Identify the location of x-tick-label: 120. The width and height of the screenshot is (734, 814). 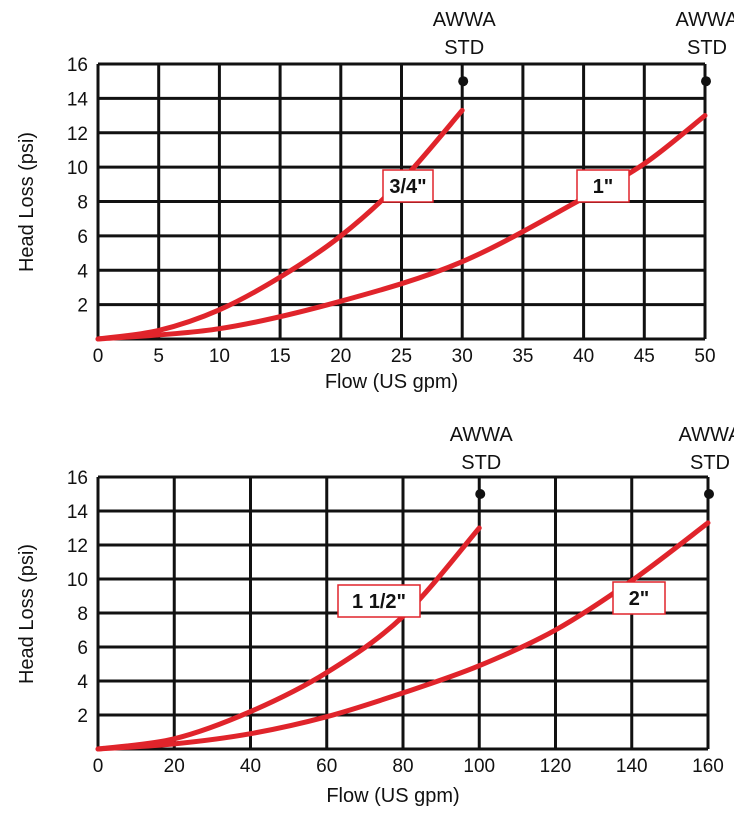
(556, 766).